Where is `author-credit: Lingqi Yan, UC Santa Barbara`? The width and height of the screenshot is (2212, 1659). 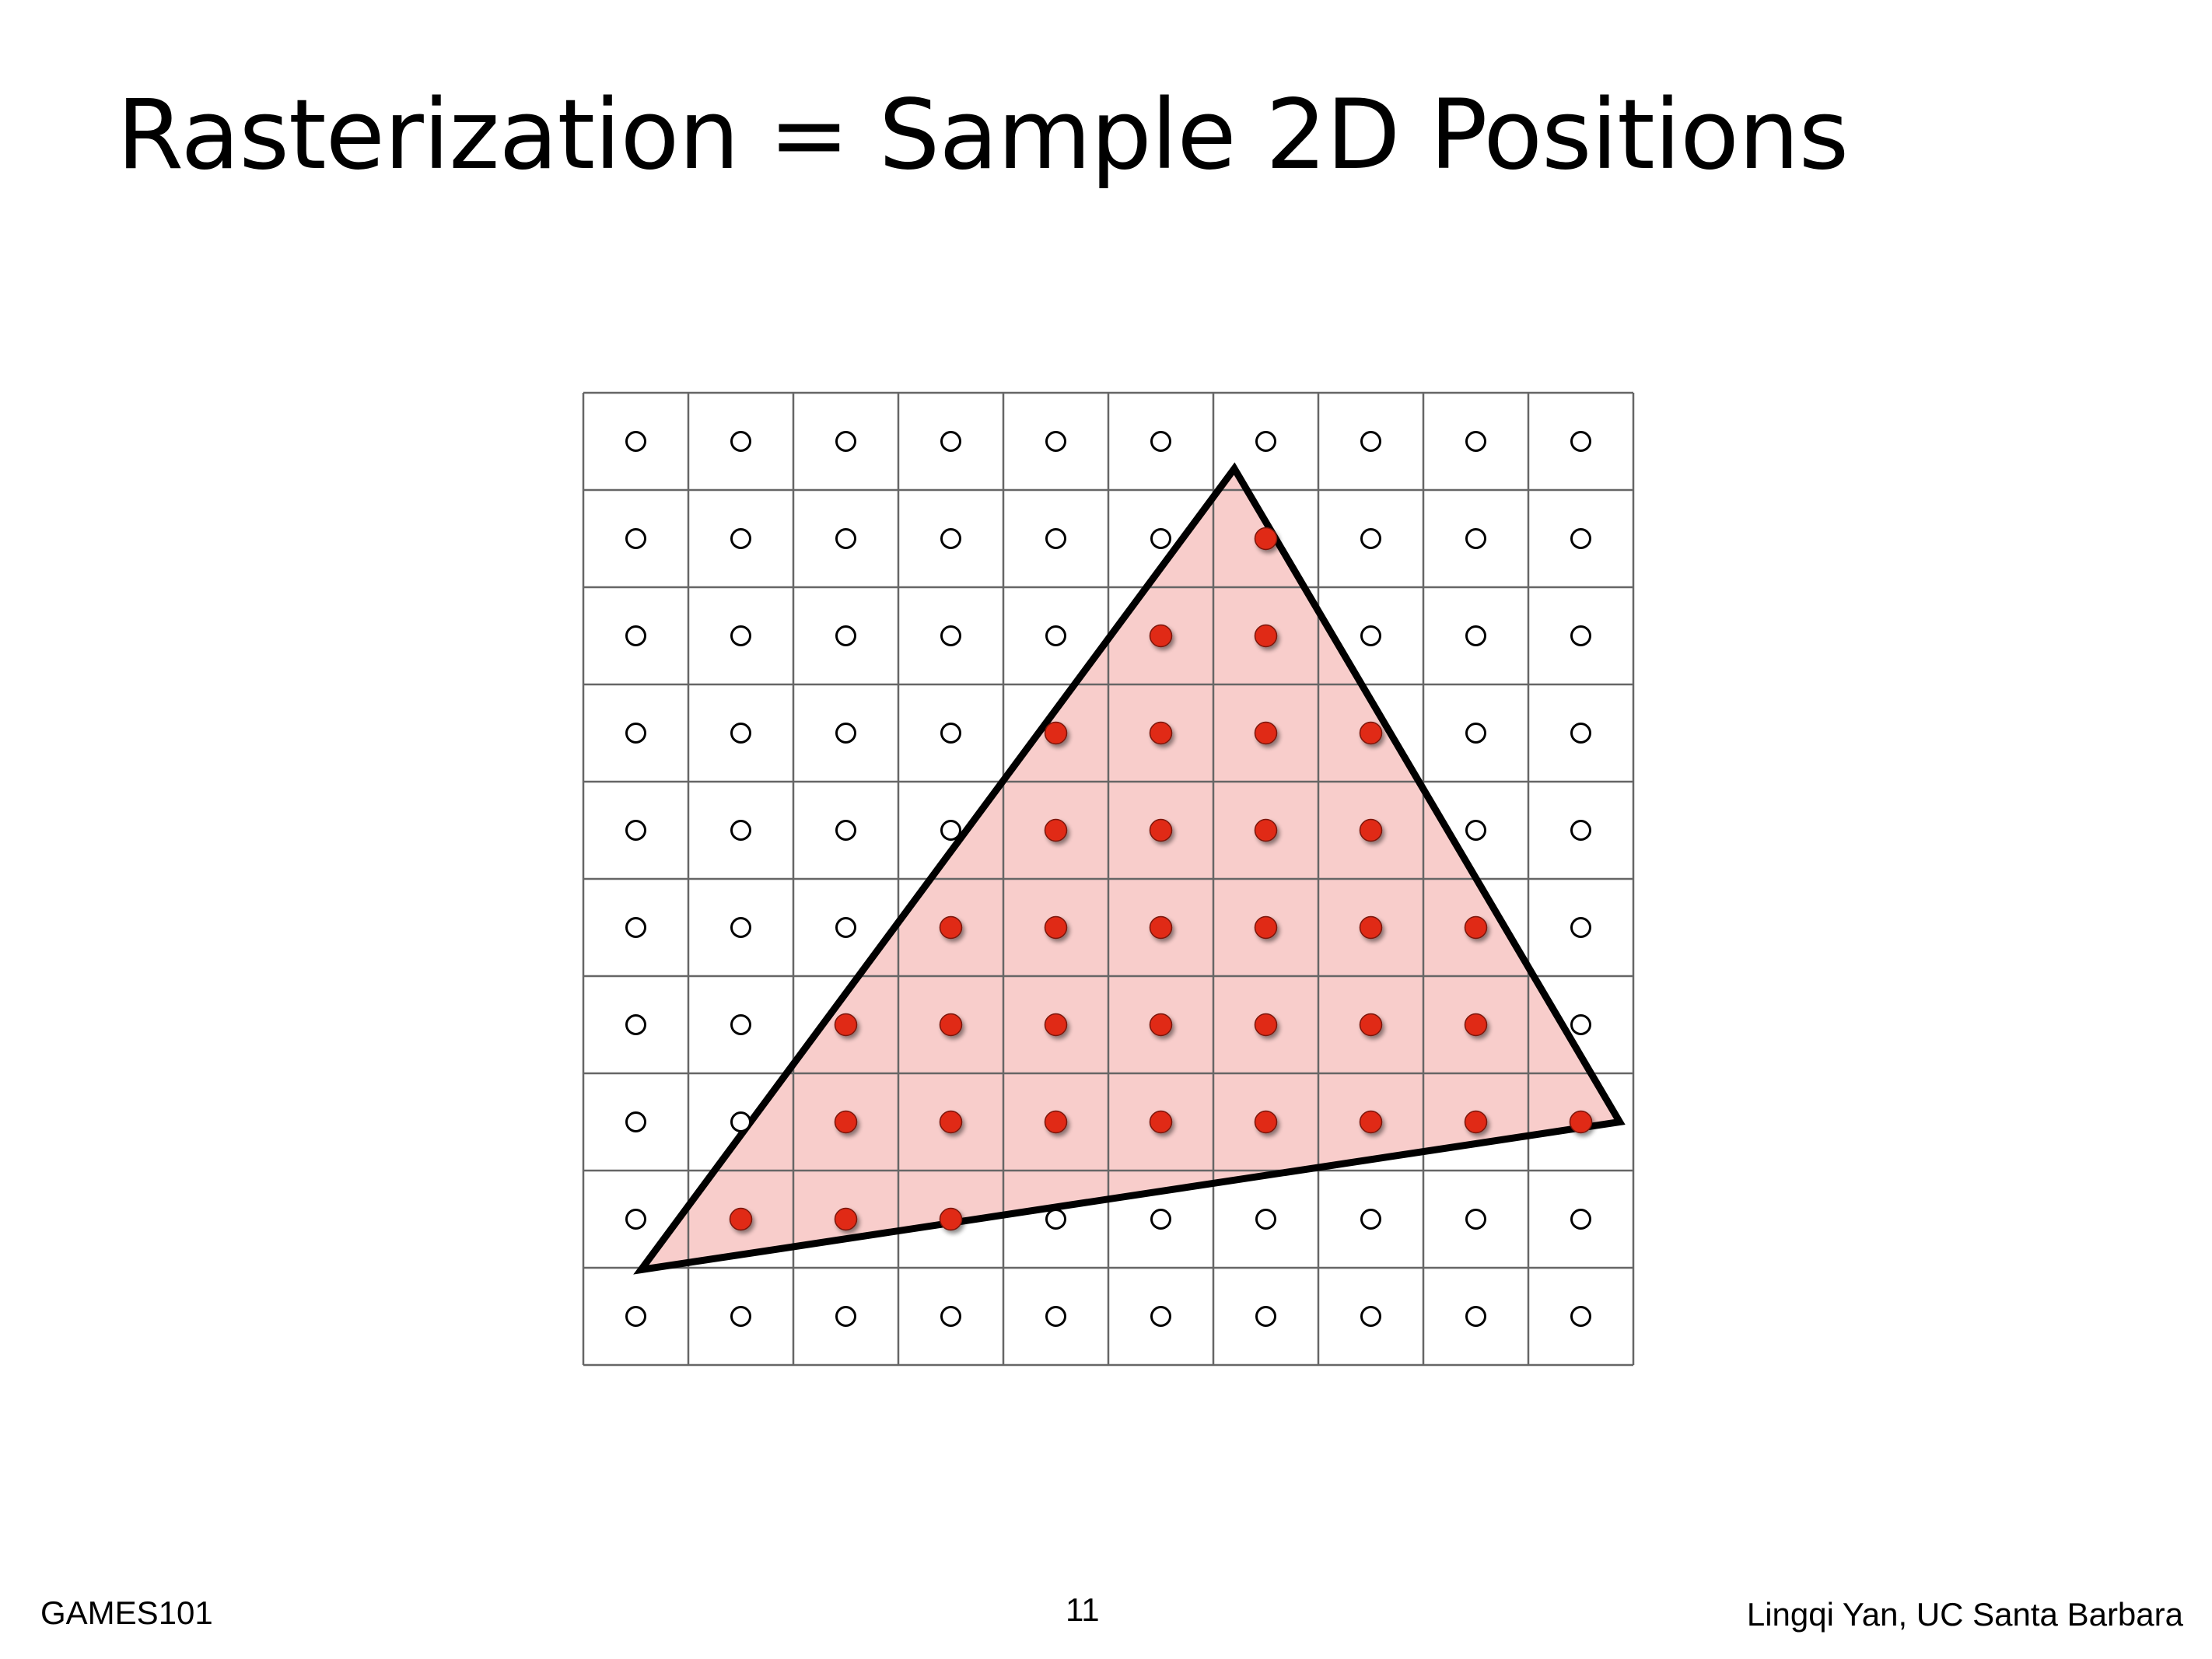
author-credit: Lingqi Yan, UC Santa Barbara is located at coordinates (1965, 1614).